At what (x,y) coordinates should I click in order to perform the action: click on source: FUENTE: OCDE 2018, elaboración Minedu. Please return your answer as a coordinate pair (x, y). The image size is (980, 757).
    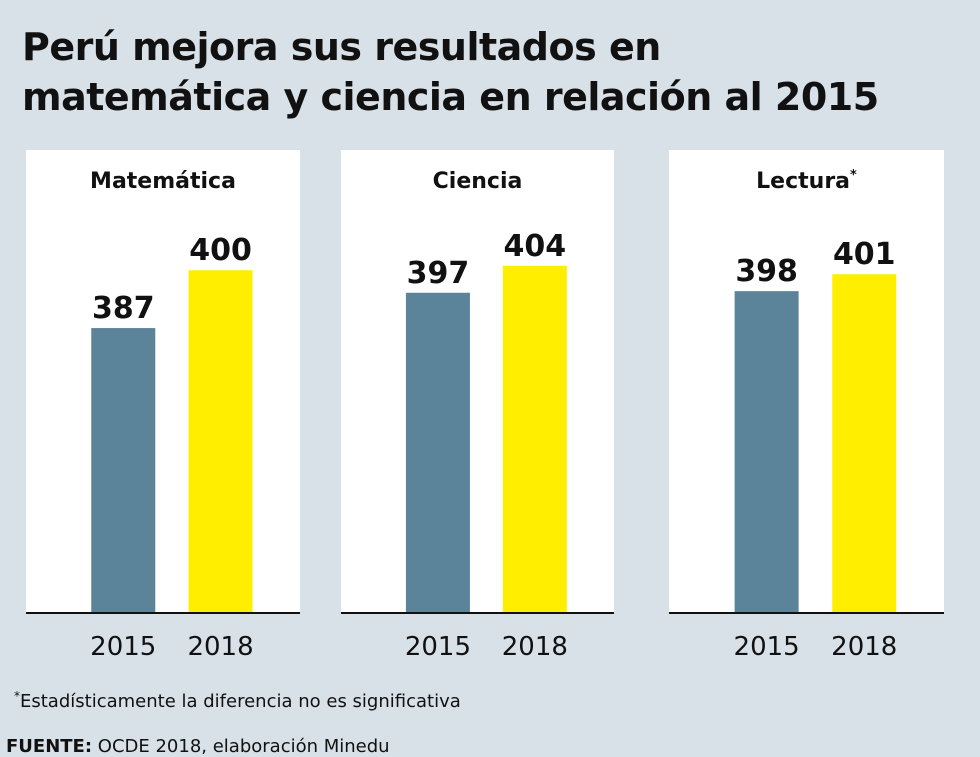
    Looking at the image, I should click on (198, 746).